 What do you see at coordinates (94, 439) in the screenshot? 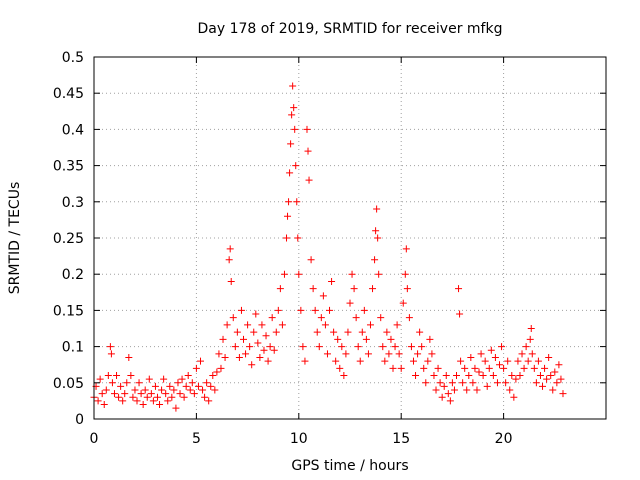
I see `x-tick-label: 0` at bounding box center [94, 439].